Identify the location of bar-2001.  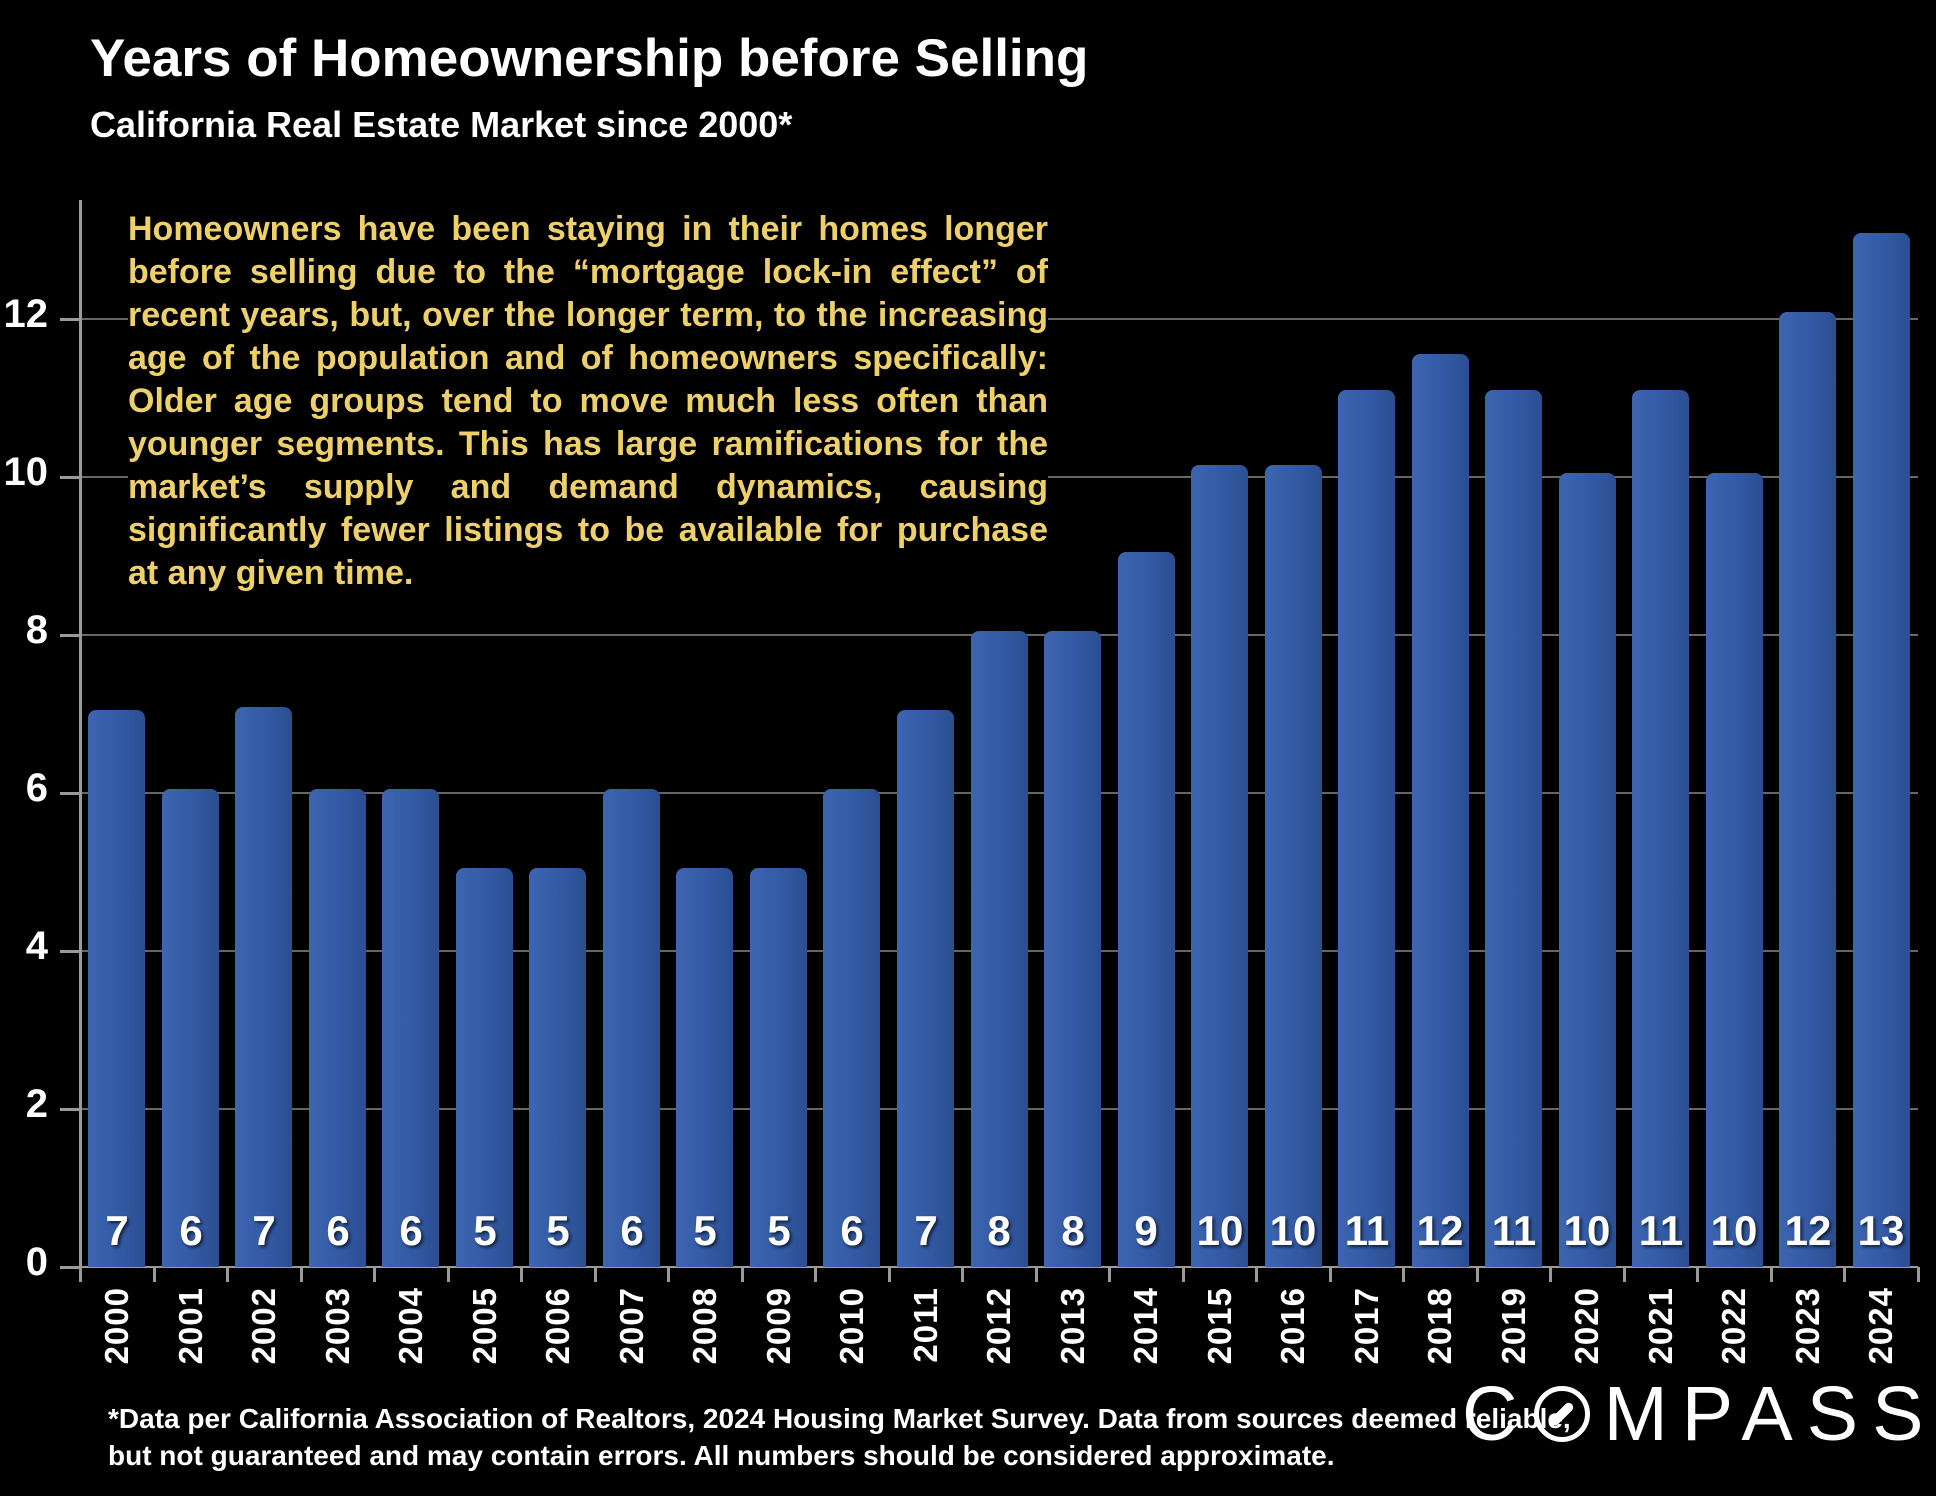
(190, 1028).